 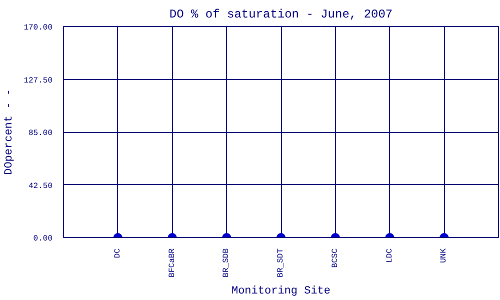 What do you see at coordinates (389, 255) in the screenshot?
I see `x-tick-label: LDC` at bounding box center [389, 255].